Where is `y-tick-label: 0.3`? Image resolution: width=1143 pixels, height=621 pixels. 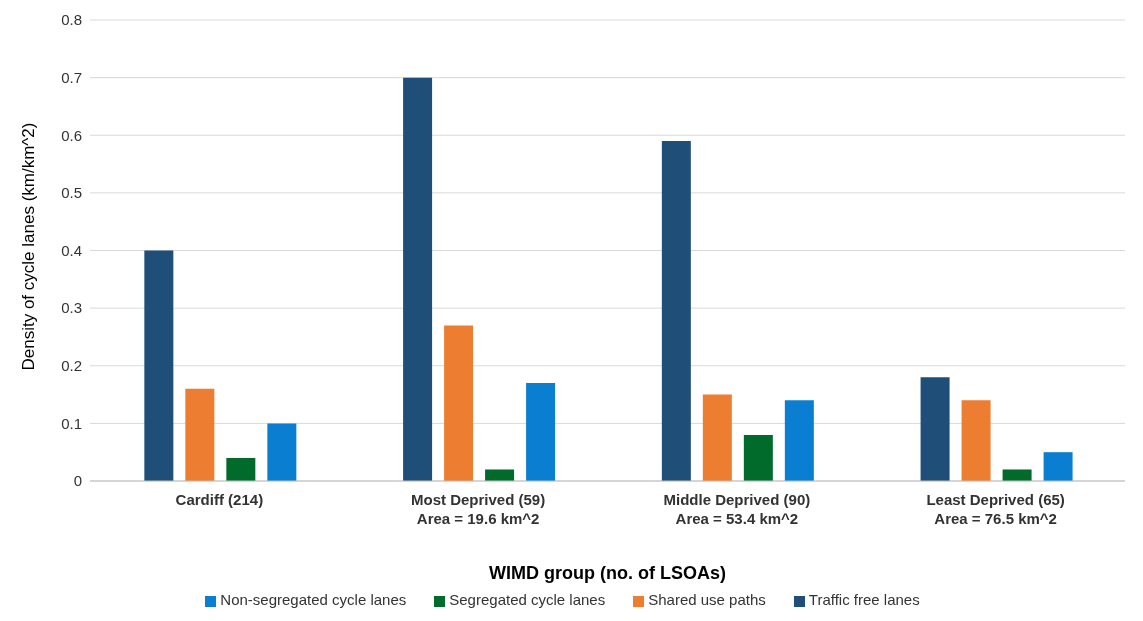
y-tick-label: 0.3 is located at coordinates (71, 308).